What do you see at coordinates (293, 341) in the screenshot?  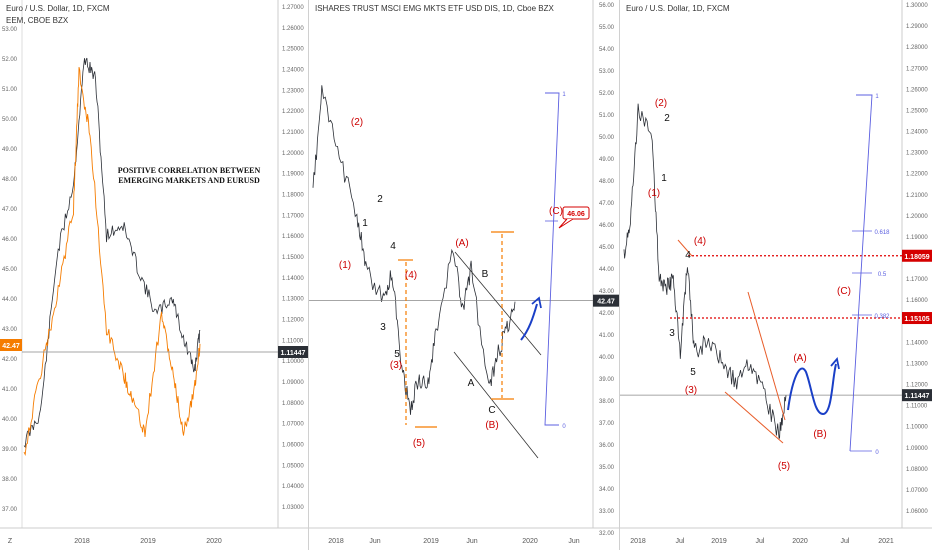 I see `right-axis-tick: 1.11000` at bounding box center [293, 341].